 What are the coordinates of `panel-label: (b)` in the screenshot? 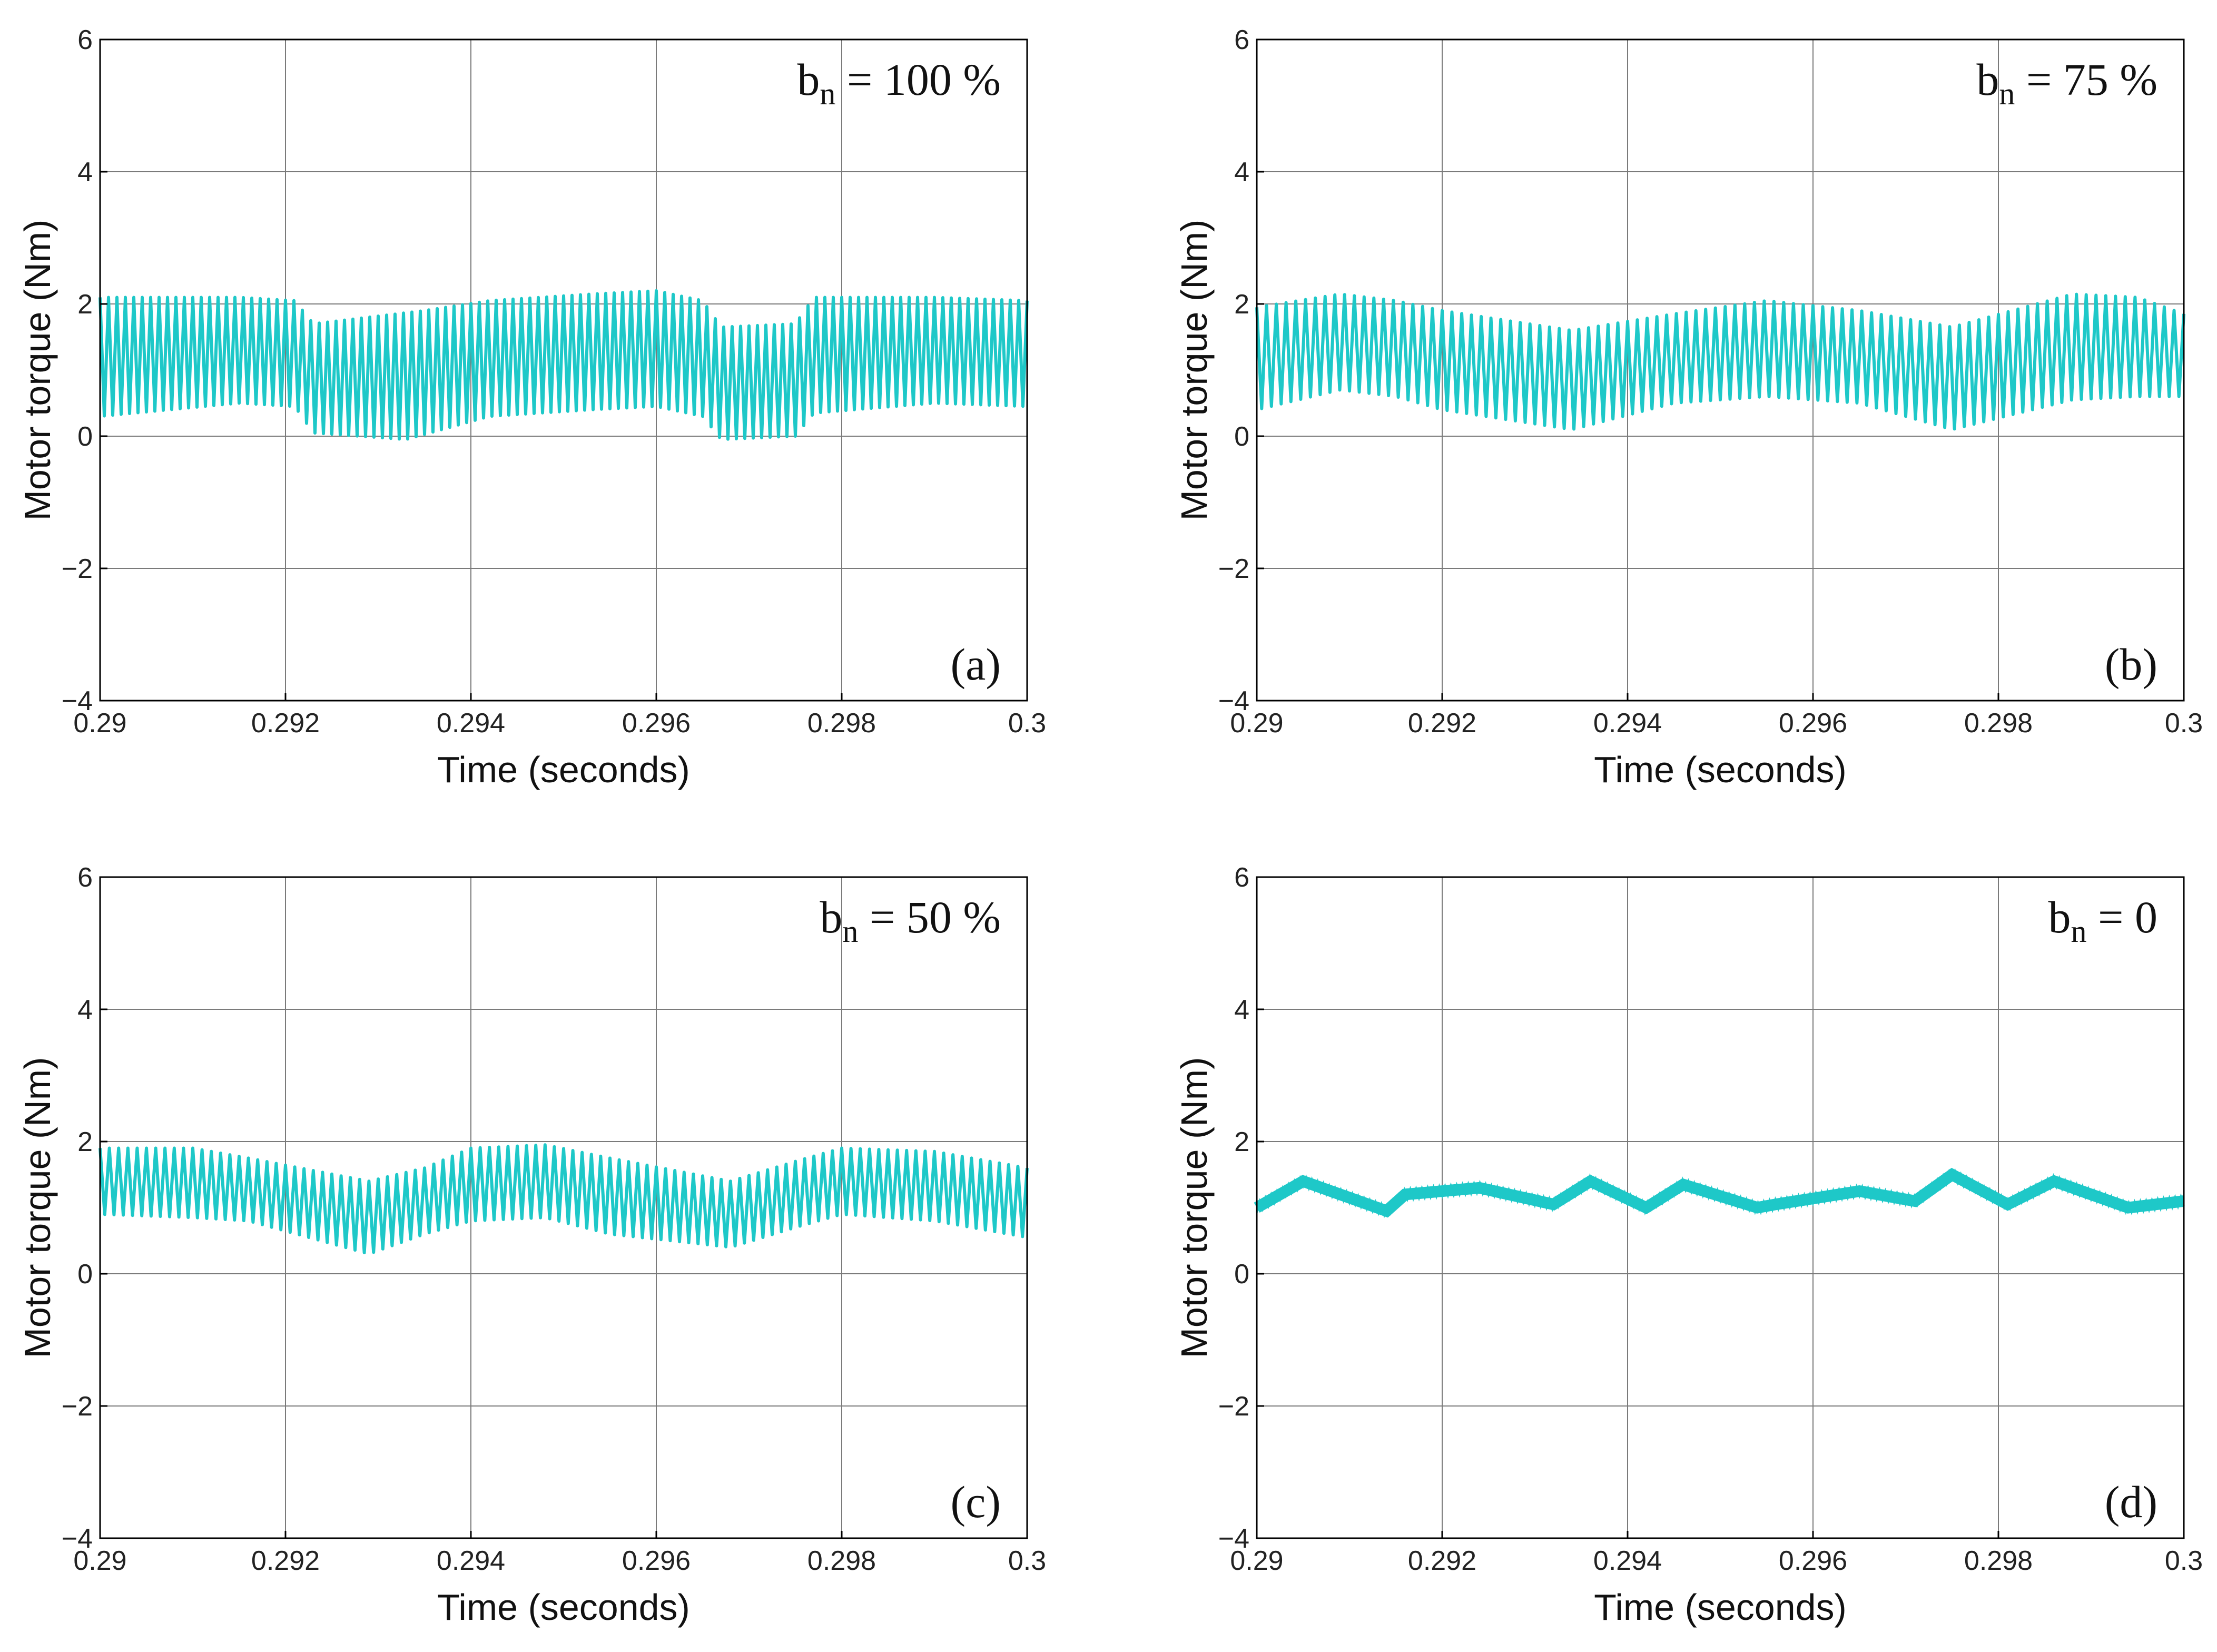 It's located at (2131, 664).